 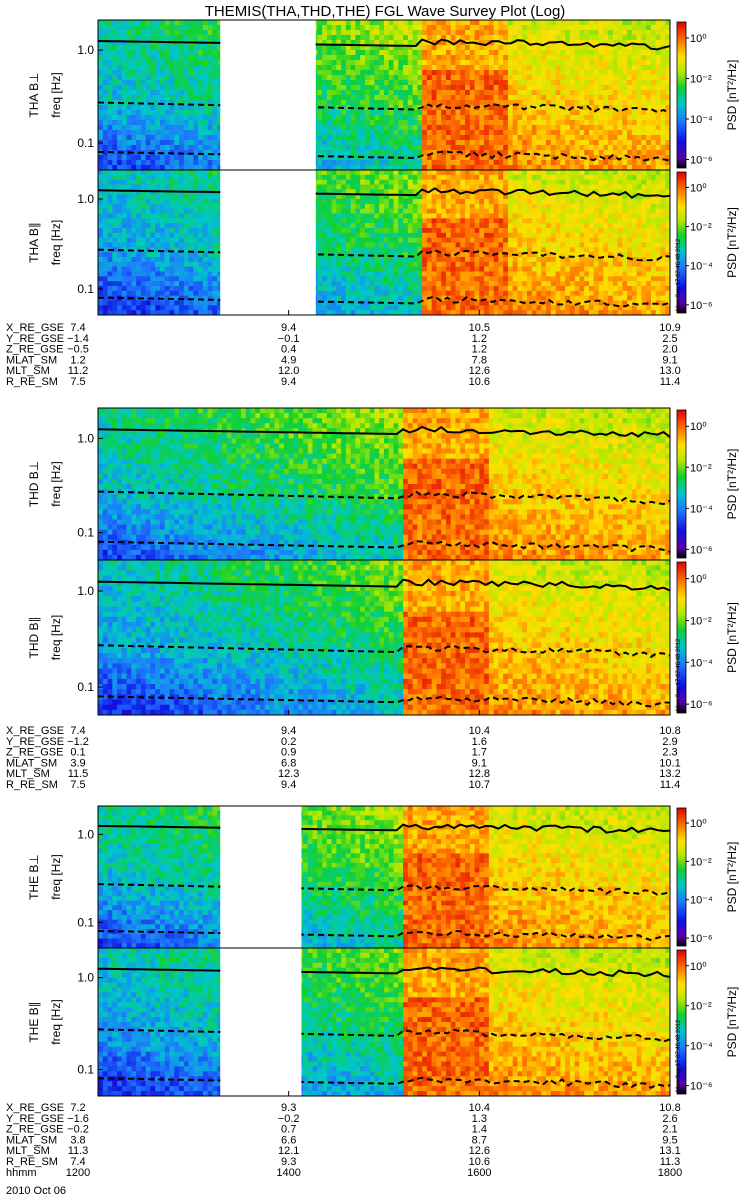 I want to click on panel-name: THD B∥, so click(x=34, y=638).